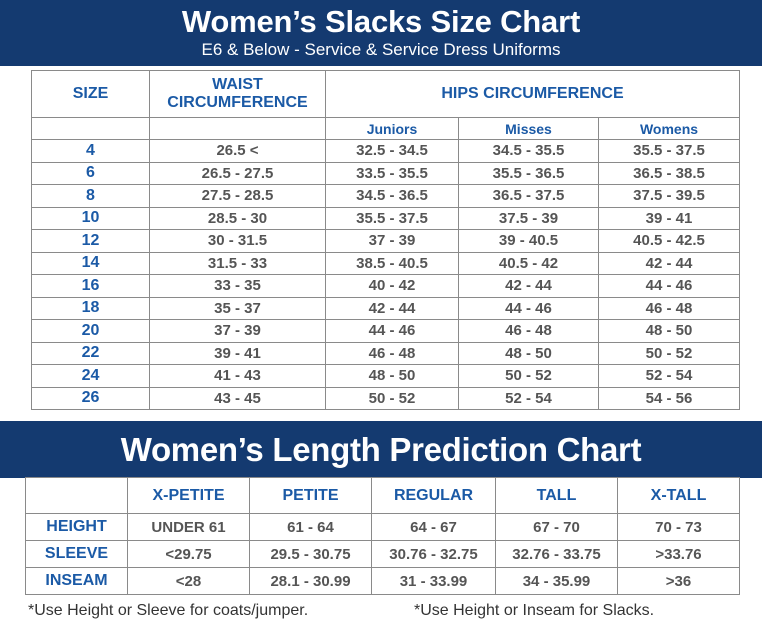 The image size is (762, 640). What do you see at coordinates (76, 495) in the screenshot?
I see `length-corner-empty` at bounding box center [76, 495].